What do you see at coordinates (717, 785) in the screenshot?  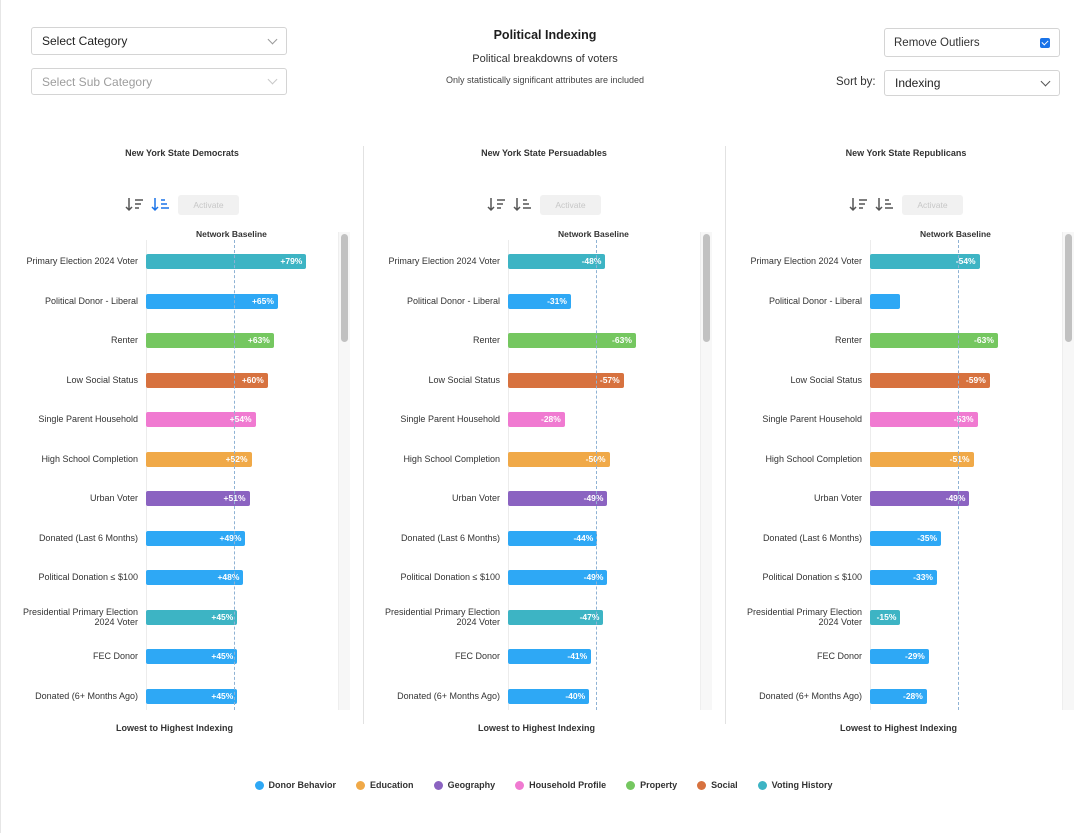 I see `legend-item: Social` at bounding box center [717, 785].